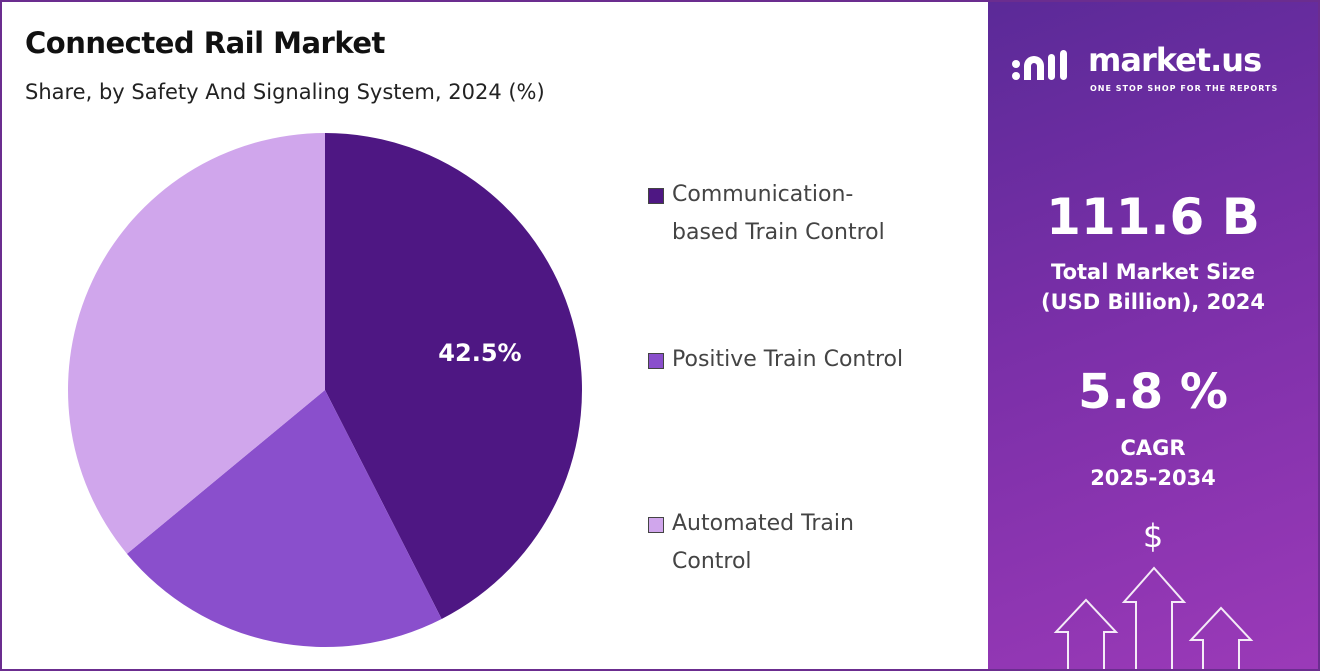 This screenshot has height=671, width=1320. I want to click on legend-label: Automated Train Control, so click(763, 542).